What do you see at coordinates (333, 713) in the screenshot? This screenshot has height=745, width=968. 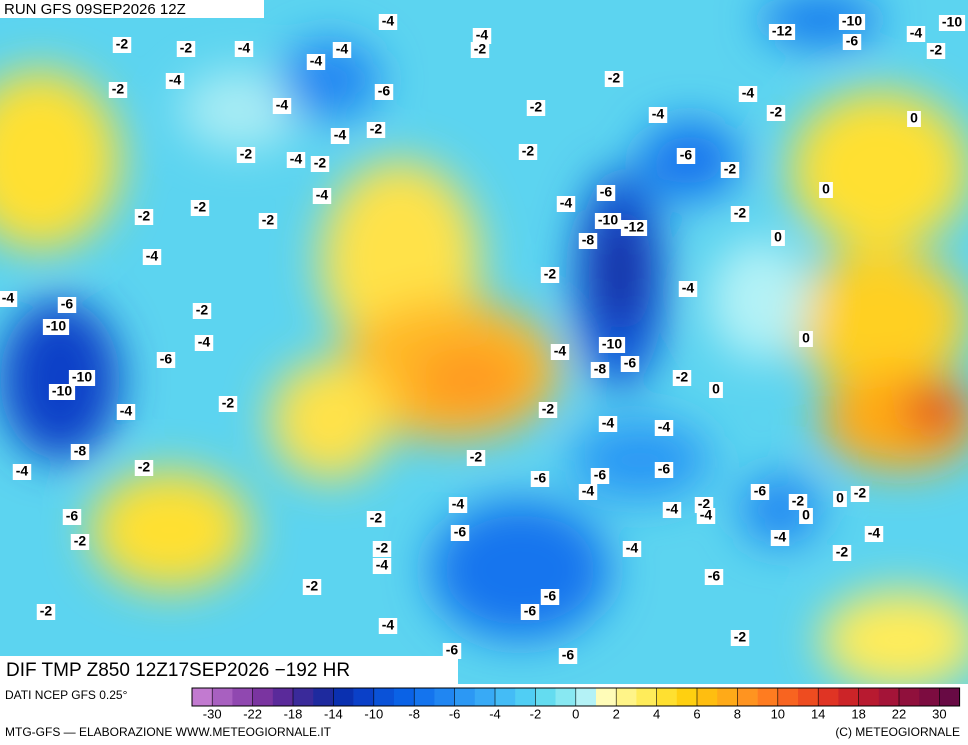 I see `colorbar-tick-label: -14` at bounding box center [333, 713].